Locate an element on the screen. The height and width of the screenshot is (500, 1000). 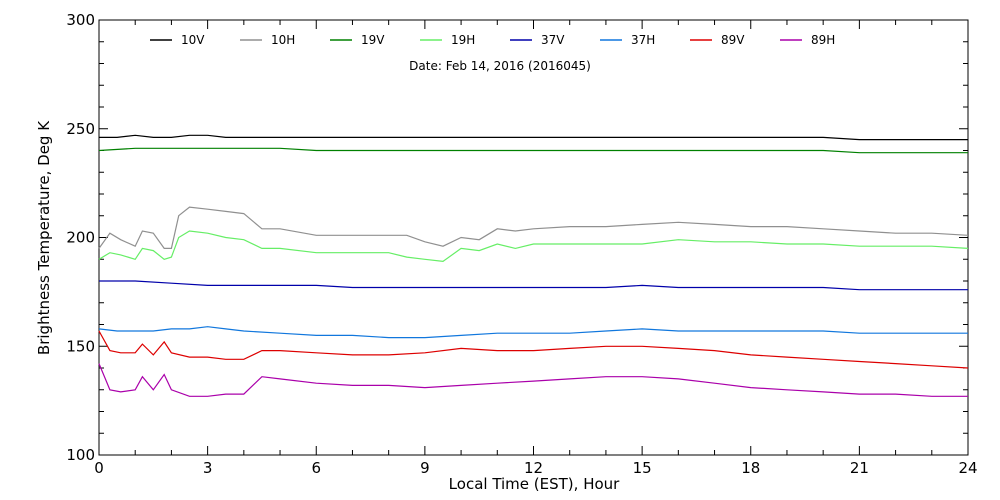
series-line-89v is located at coordinates (533, 349).